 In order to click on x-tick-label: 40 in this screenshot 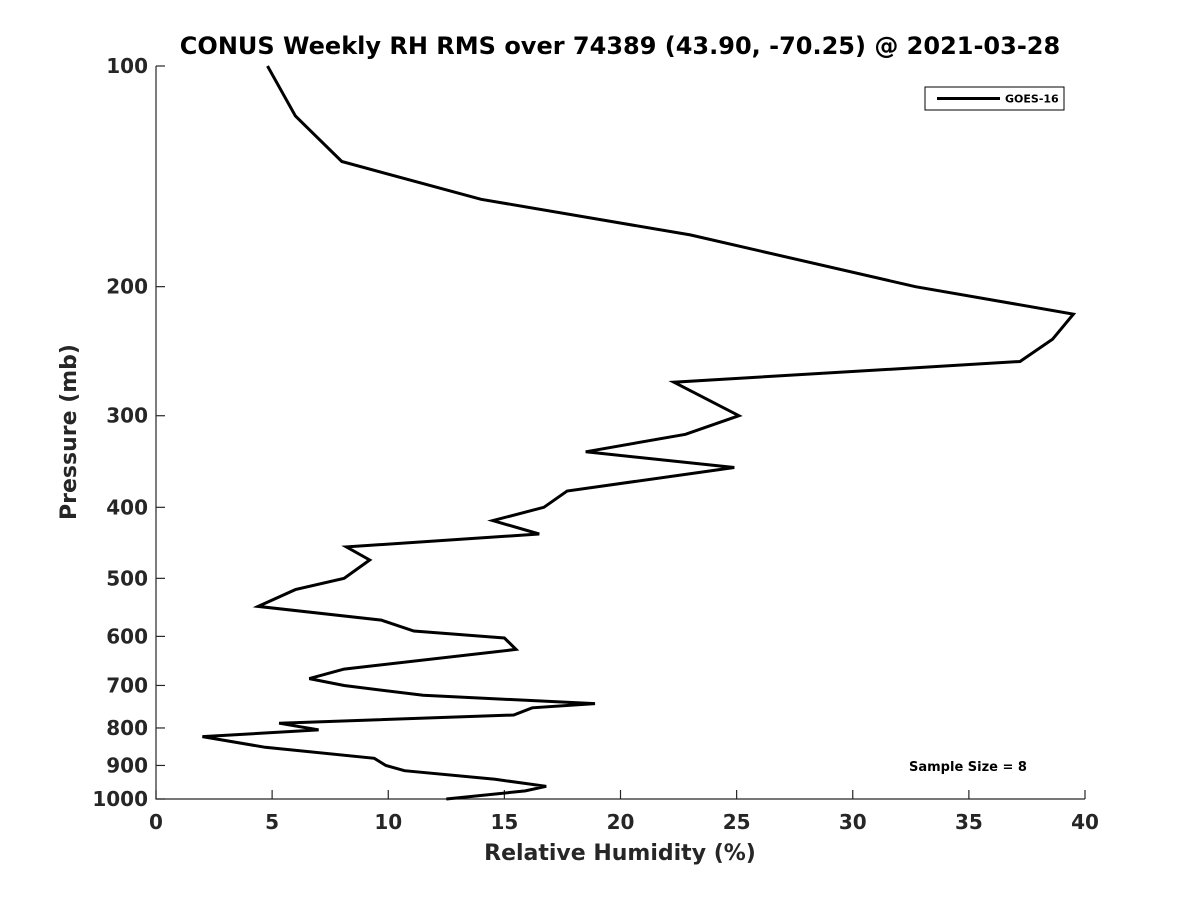, I will do `click(1085, 822)`.